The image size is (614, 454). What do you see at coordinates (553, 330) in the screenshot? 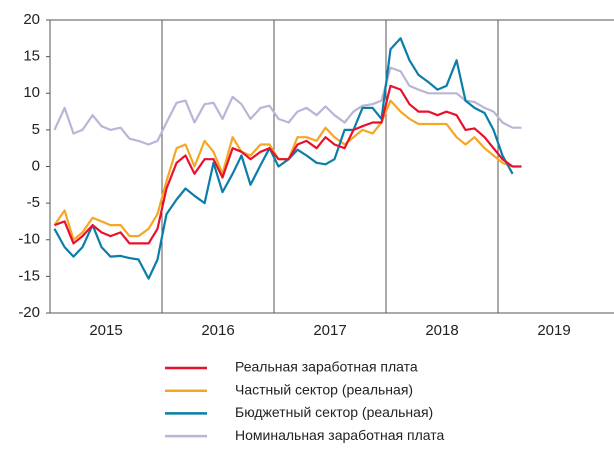
I see `x-tick-label: 2019` at bounding box center [553, 330].